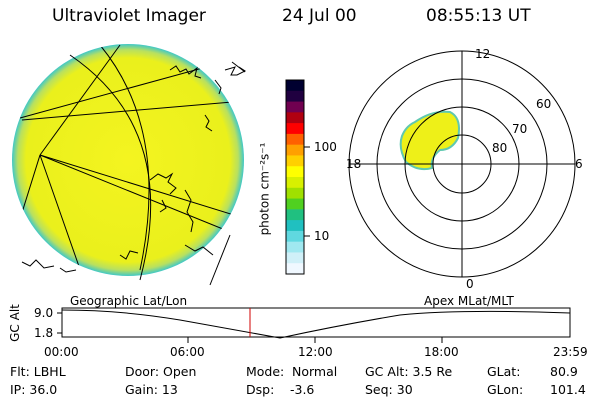  Describe the element at coordinates (264, 189) in the screenshot. I see `colorbar-unit-label: photon cm⁻²s⁻¹` at that location.